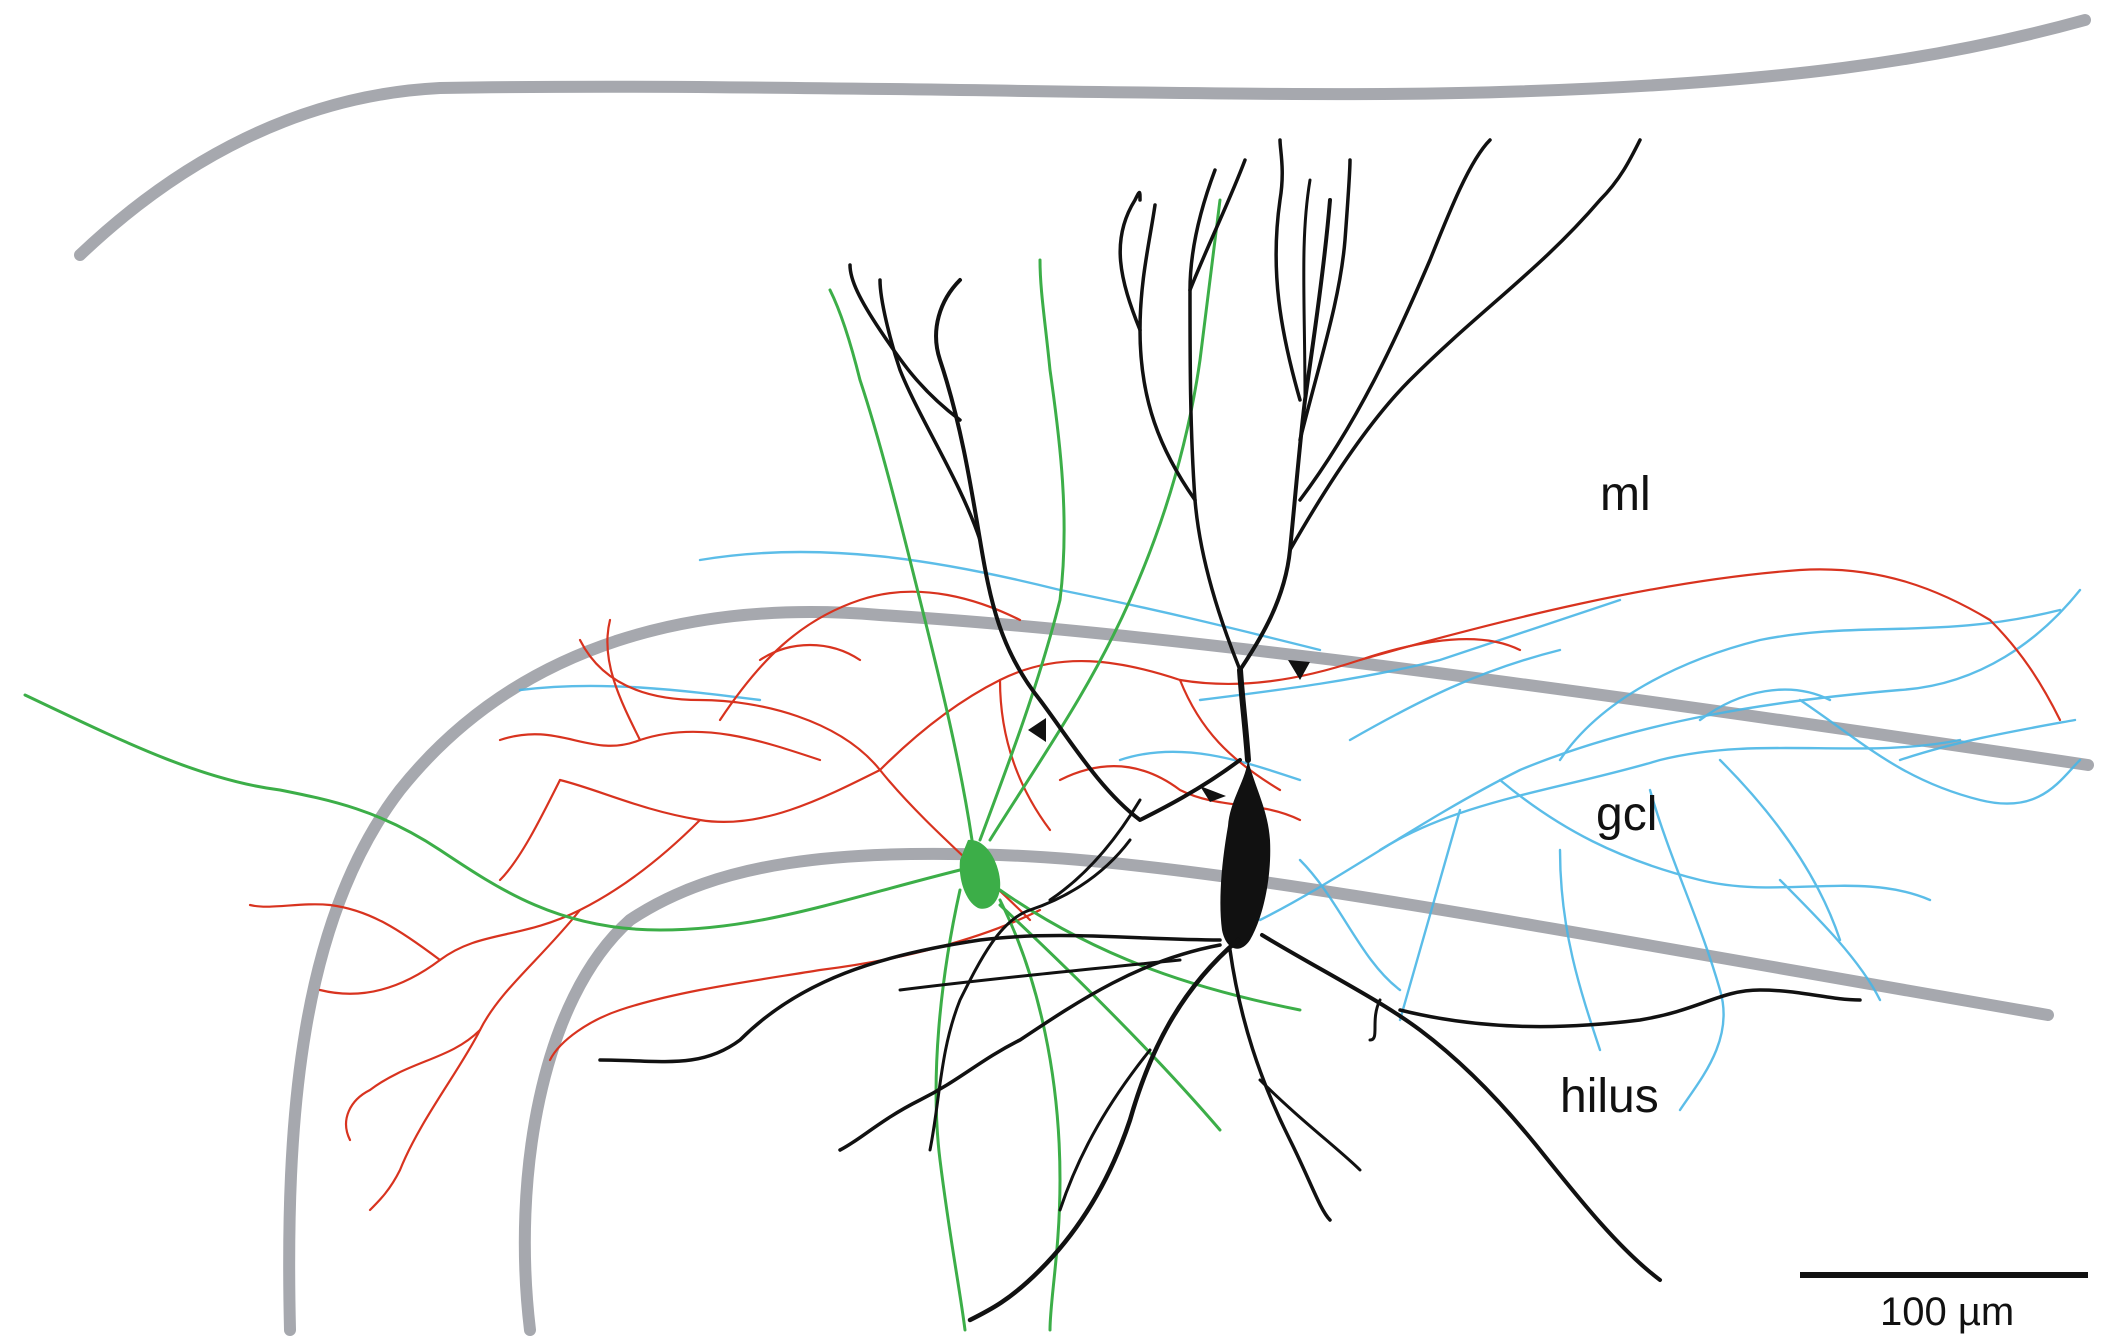 This screenshot has height=1344, width=2120. What do you see at coordinates (1245, 854) in the screenshot?
I see `black-soma` at bounding box center [1245, 854].